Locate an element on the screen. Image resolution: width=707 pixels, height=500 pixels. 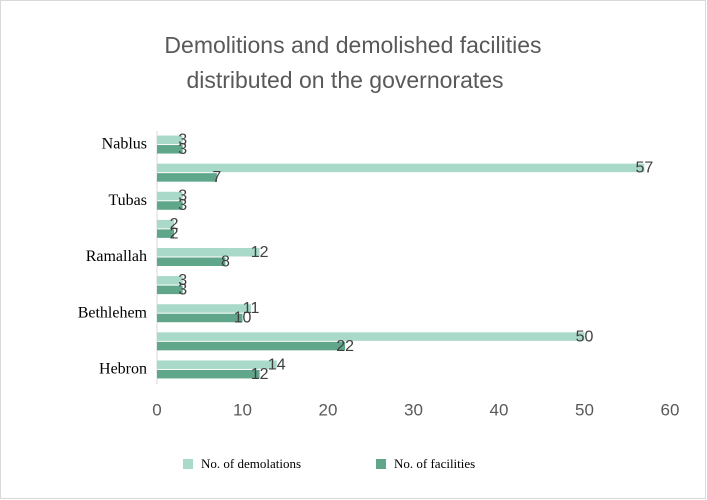
x-tick-label: 30 is located at coordinates (413, 409).